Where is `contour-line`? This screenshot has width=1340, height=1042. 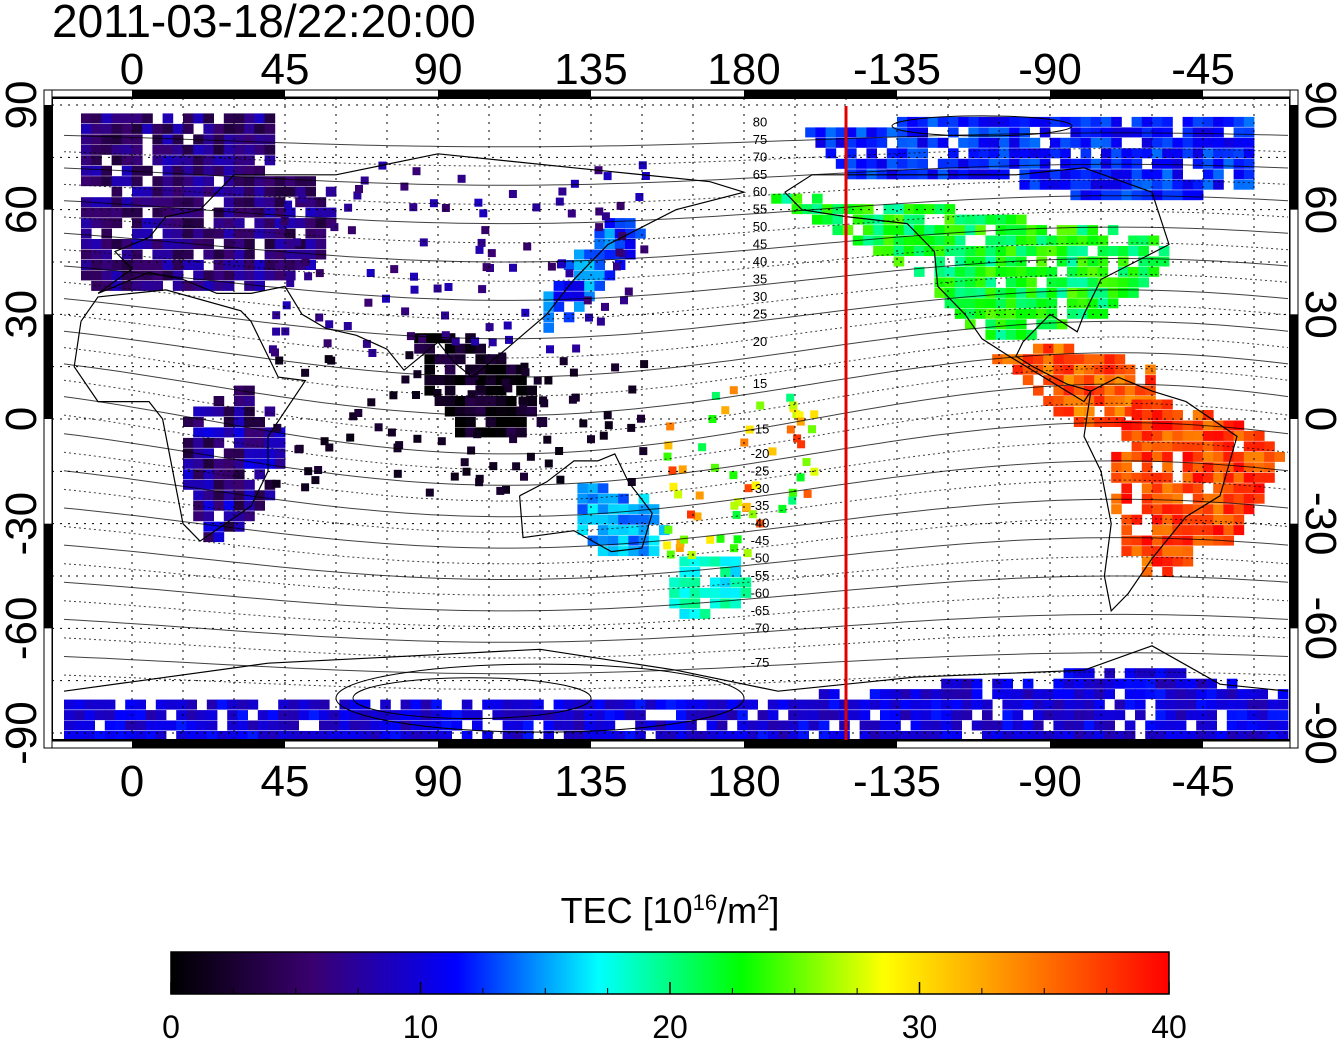 contour-line is located at coordinates (676, 279).